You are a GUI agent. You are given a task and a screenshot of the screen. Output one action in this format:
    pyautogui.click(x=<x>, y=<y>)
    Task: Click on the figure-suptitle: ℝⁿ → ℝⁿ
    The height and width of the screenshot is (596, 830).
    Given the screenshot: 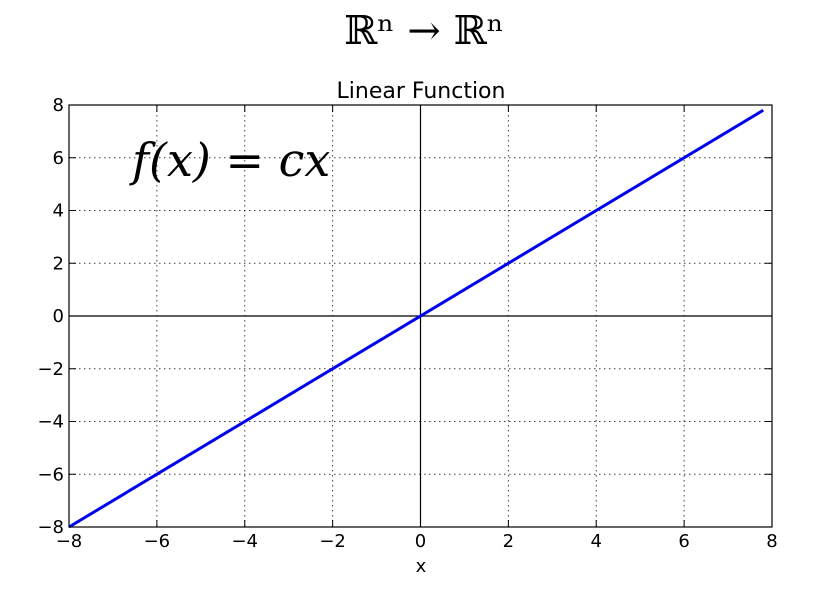 What is the action you would take?
    pyautogui.click(x=424, y=31)
    